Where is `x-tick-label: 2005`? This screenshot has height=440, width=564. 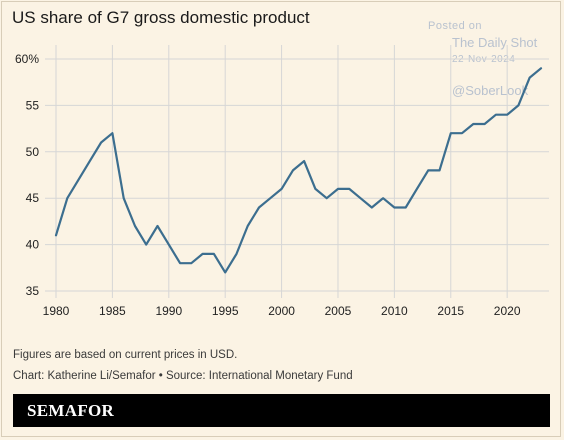
x-tick-label: 2005 is located at coordinates (338, 311).